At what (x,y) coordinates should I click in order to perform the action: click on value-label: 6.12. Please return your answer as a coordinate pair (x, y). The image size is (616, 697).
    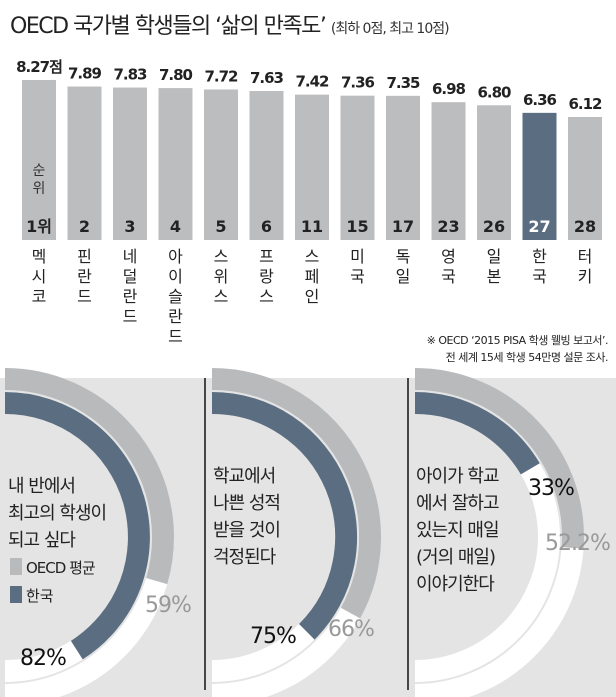
    Looking at the image, I should click on (585, 104).